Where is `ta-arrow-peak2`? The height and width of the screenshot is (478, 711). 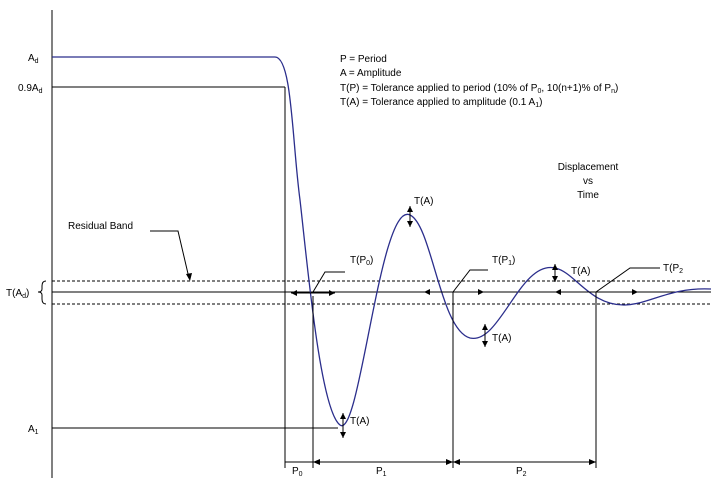
ta-arrow-peak2 is located at coordinates (555, 273).